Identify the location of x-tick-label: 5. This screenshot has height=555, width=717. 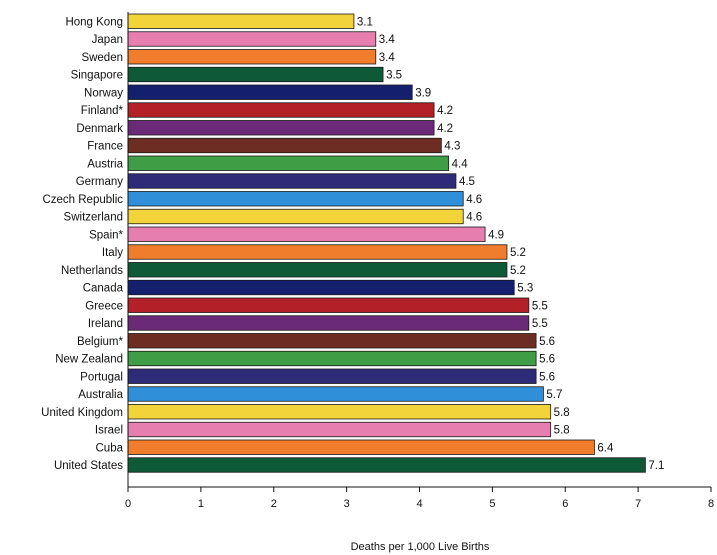
(492, 504).